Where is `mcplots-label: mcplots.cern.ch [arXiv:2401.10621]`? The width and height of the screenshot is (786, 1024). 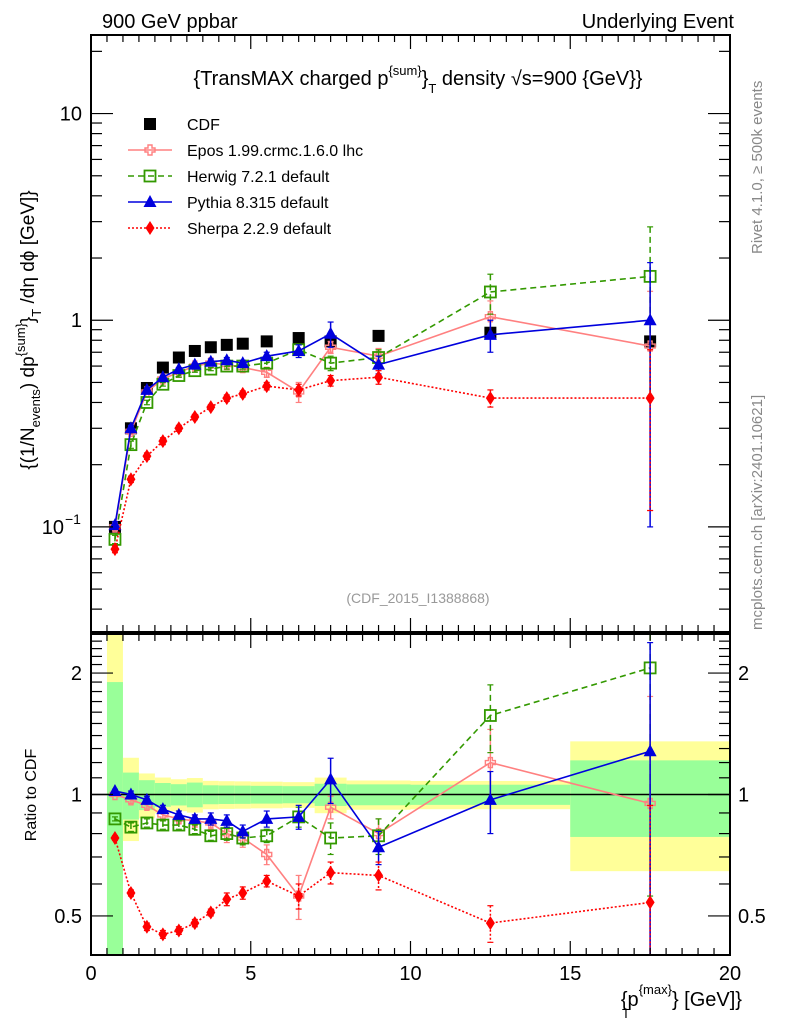
mcplots-label: mcplots.cern.ch [arXiv:2401.10621] is located at coordinates (757, 512).